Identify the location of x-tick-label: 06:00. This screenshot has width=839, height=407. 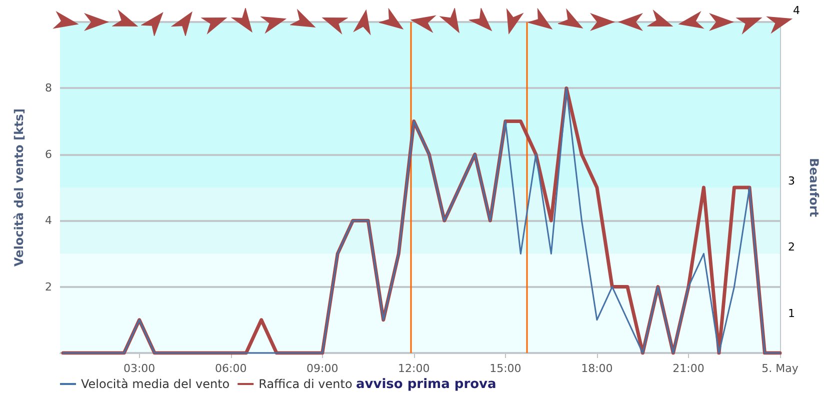
(230, 368).